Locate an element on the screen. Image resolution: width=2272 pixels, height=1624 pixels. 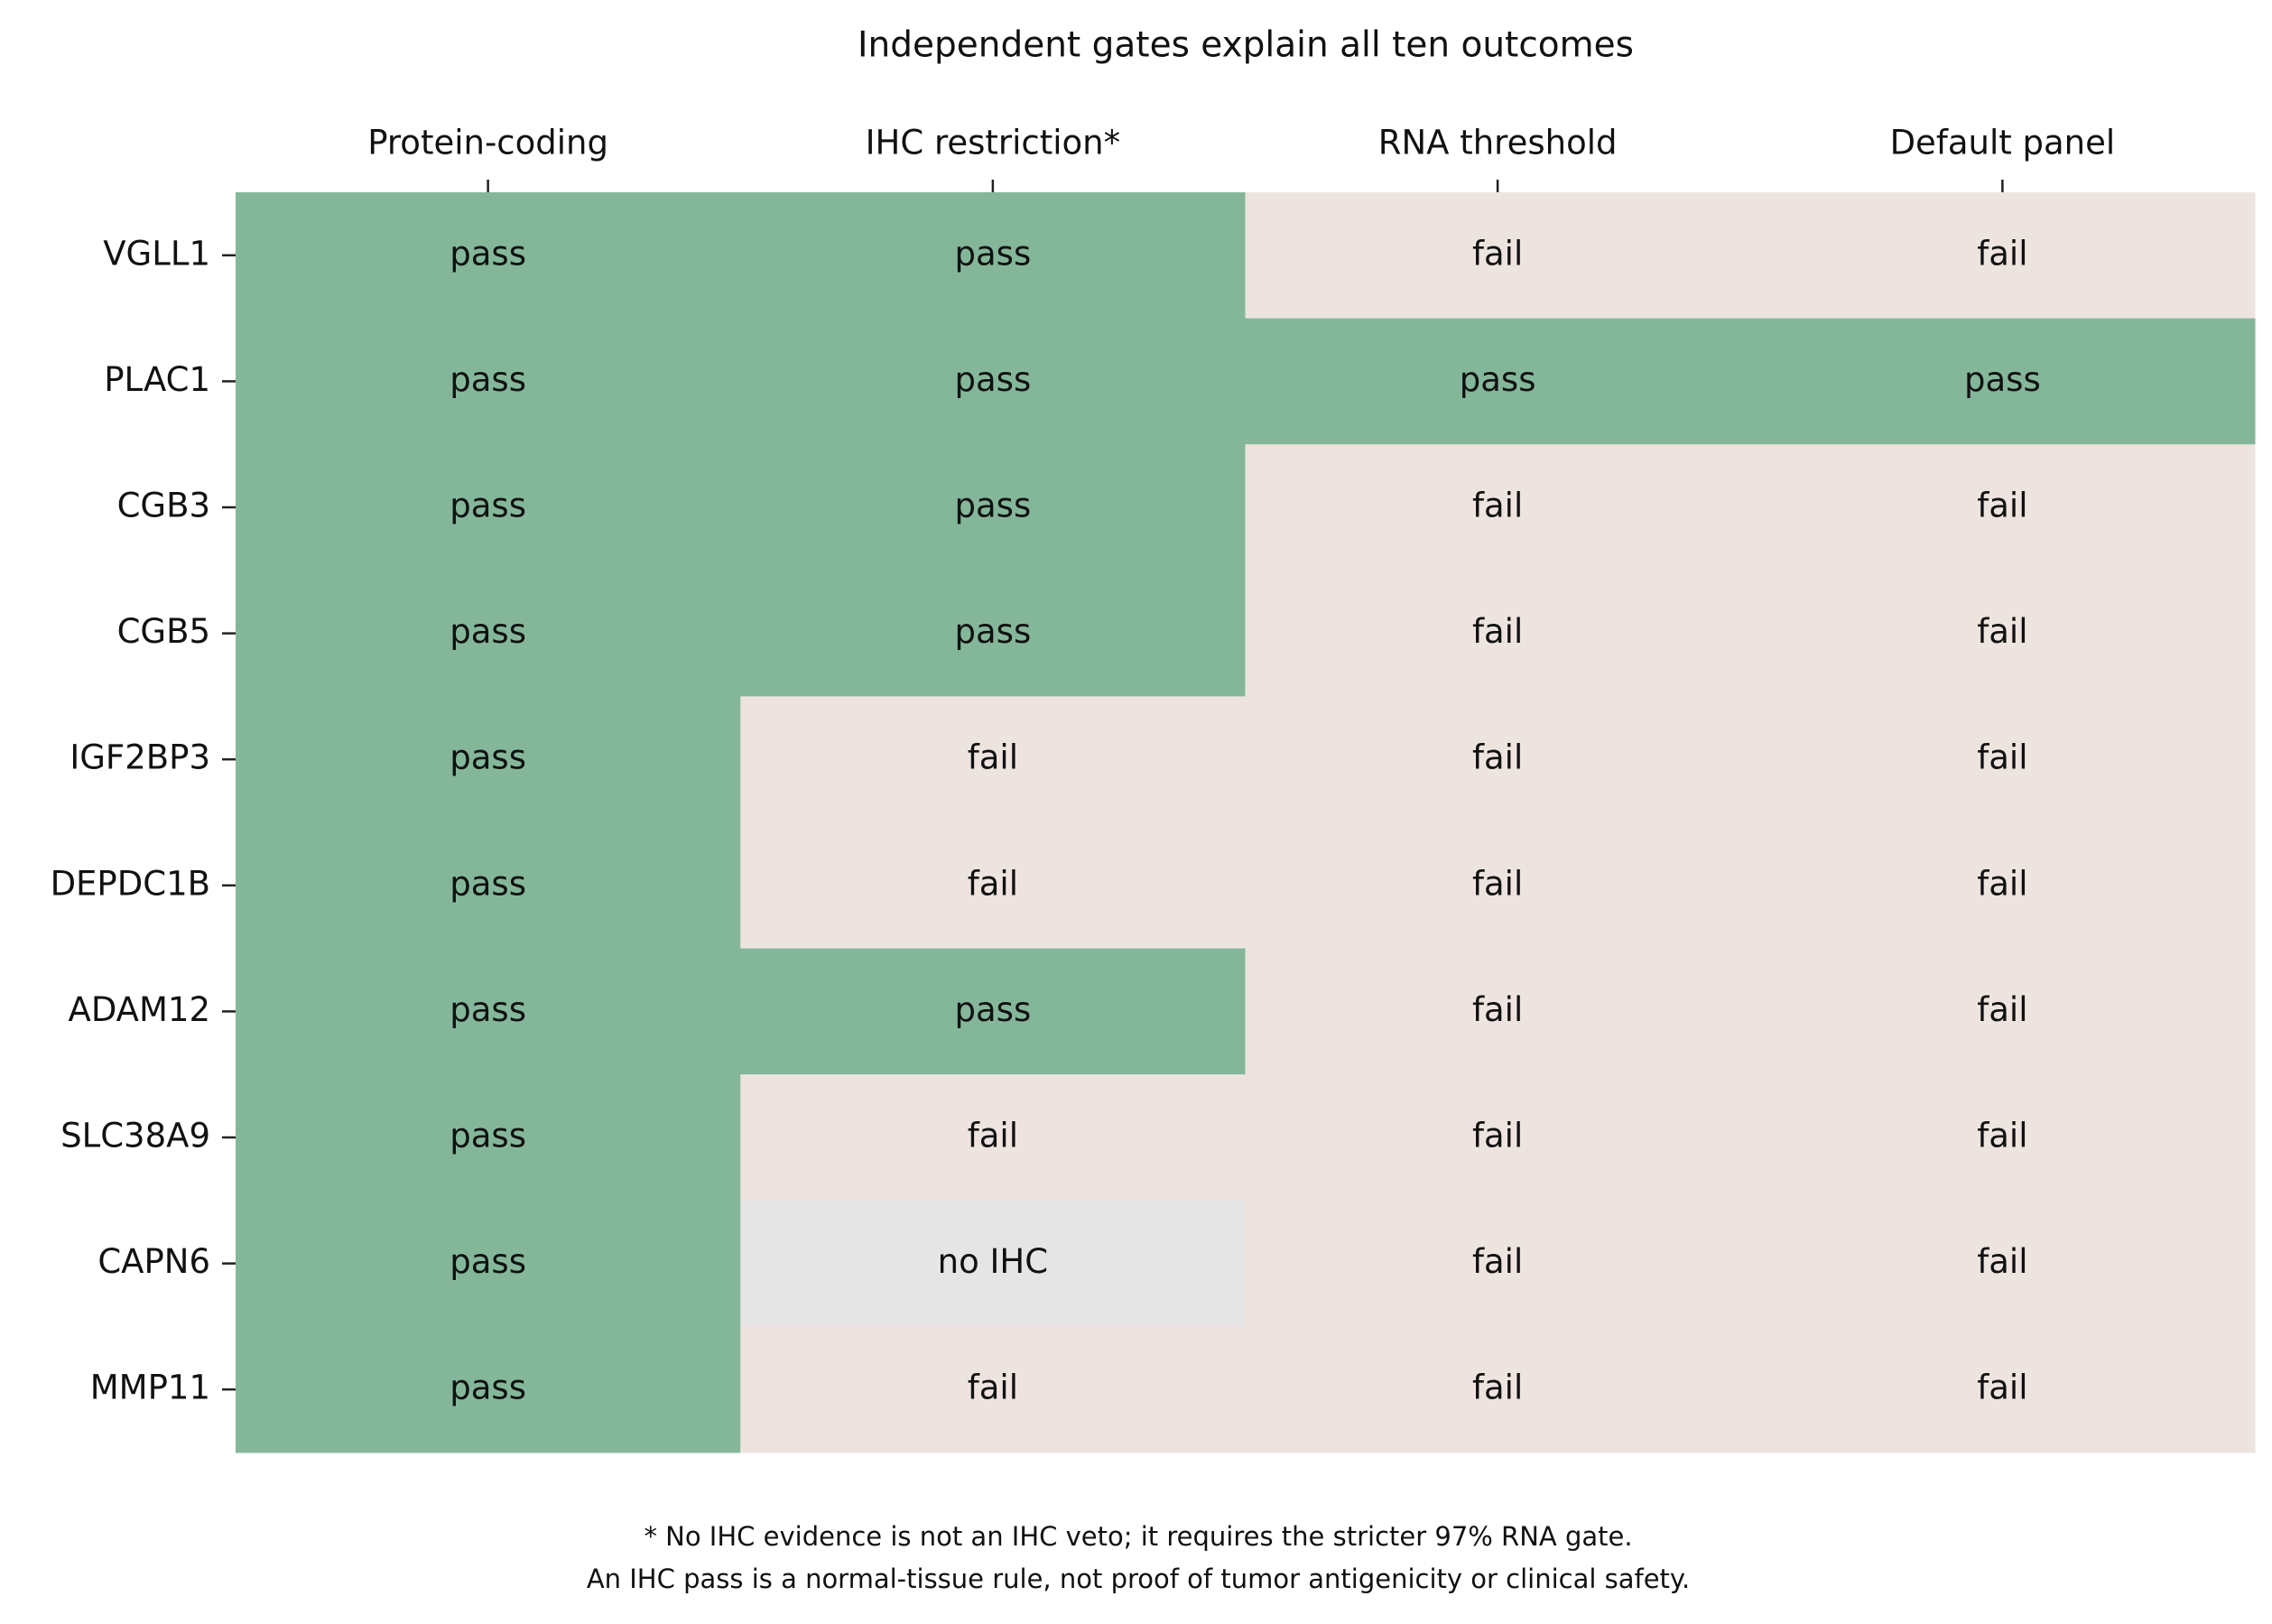
column-label: Protein-coding is located at coordinates (487, 143).